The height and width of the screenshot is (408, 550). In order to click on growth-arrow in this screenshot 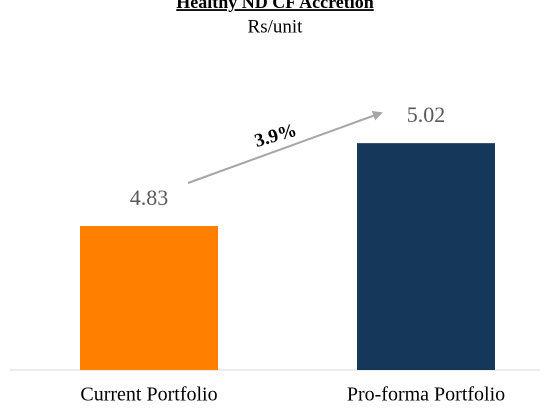, I will do `click(285, 147)`.